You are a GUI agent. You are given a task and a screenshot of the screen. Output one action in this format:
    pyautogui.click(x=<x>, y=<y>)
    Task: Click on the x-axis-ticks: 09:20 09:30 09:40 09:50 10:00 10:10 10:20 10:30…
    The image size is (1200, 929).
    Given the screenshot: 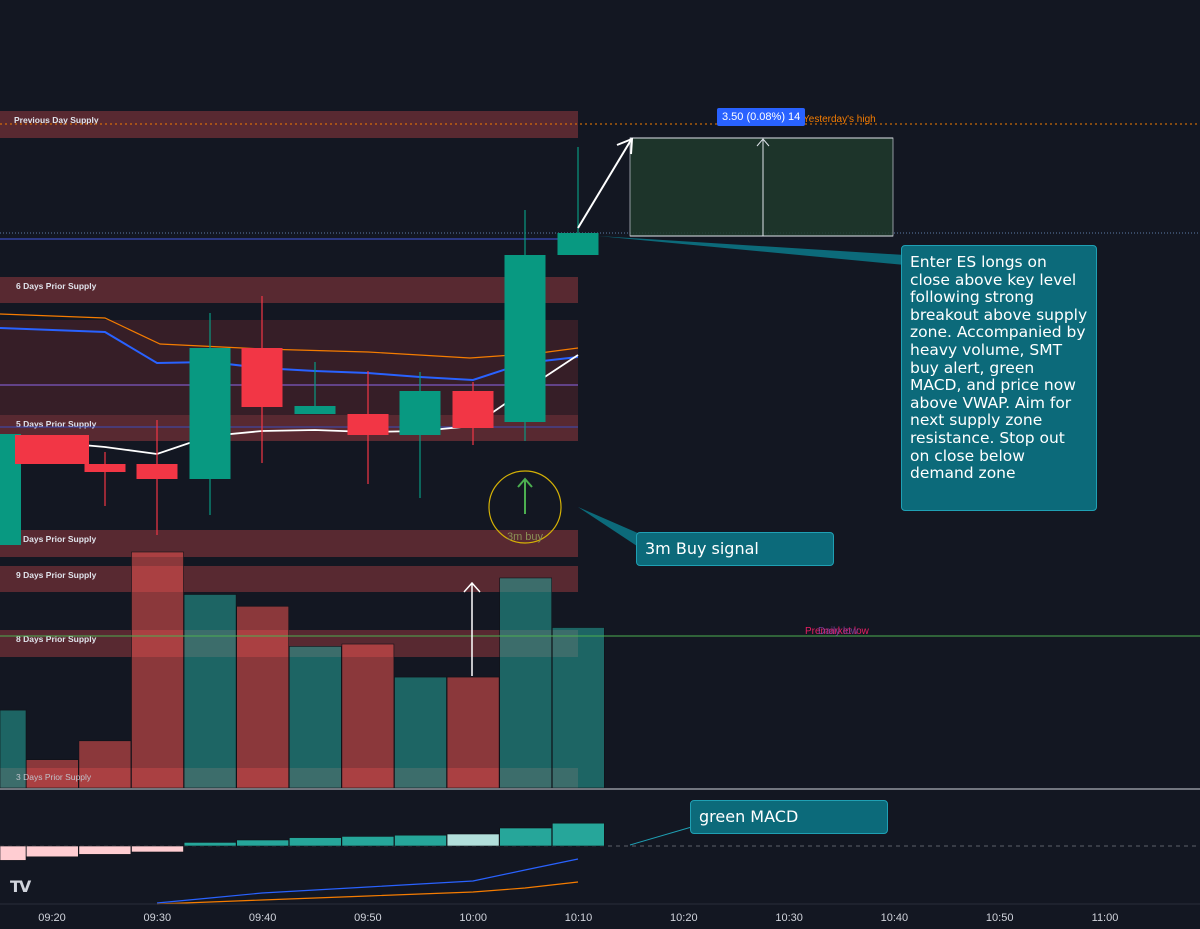 What is the action you would take?
    pyautogui.click(x=578, y=918)
    